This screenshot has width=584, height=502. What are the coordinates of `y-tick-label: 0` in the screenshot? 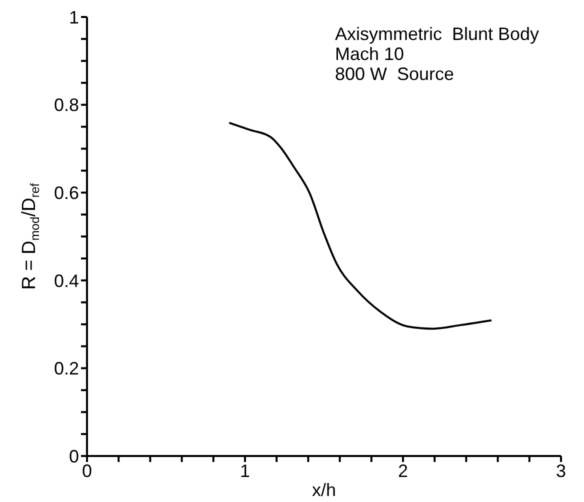 It's located at (73, 456).